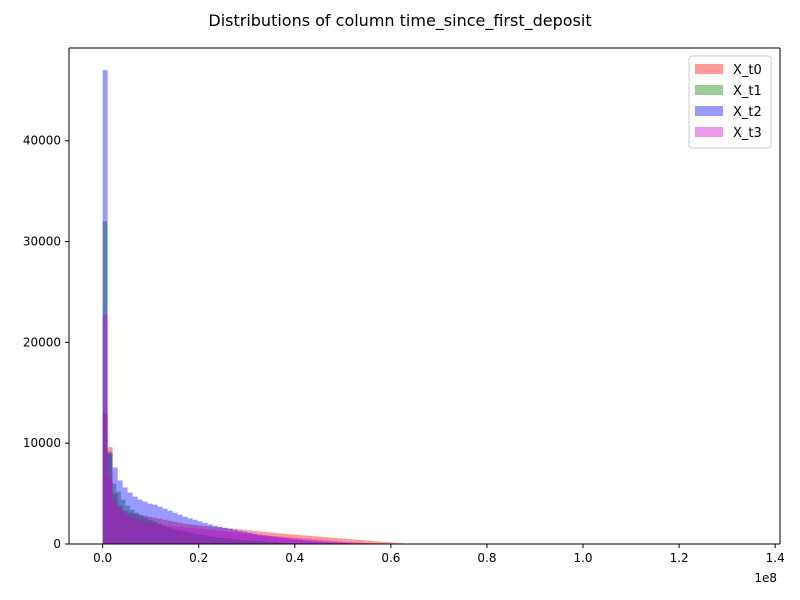 This screenshot has width=800, height=600. Describe the element at coordinates (390, 558) in the screenshot. I see `x-tick-label-3: 0.6` at that location.